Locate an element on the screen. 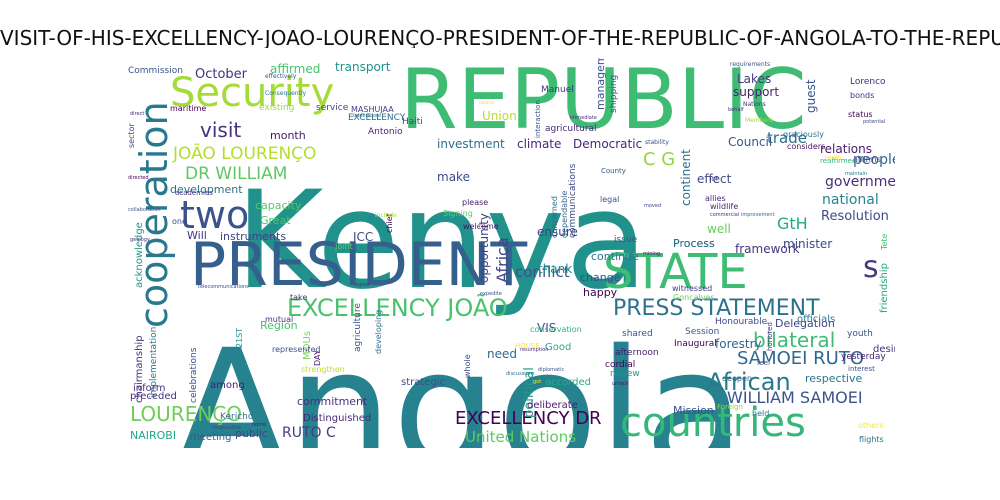  cloud-word: developing is located at coordinates (378, 331).